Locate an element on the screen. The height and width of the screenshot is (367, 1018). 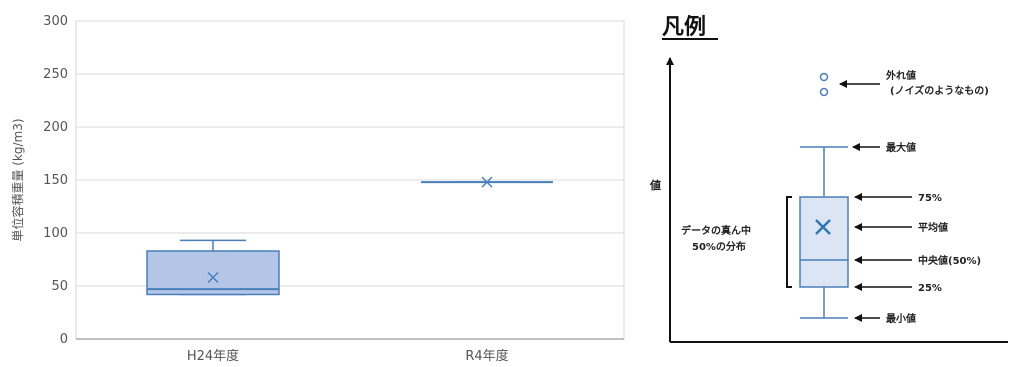
legend-box is located at coordinates (824, 242).